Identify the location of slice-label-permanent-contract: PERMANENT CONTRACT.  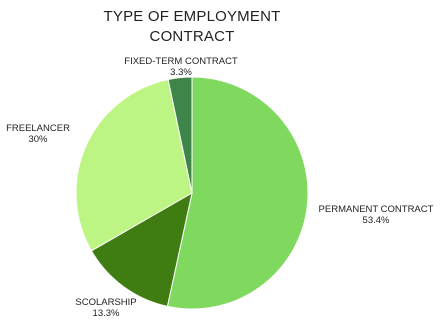
(376, 209).